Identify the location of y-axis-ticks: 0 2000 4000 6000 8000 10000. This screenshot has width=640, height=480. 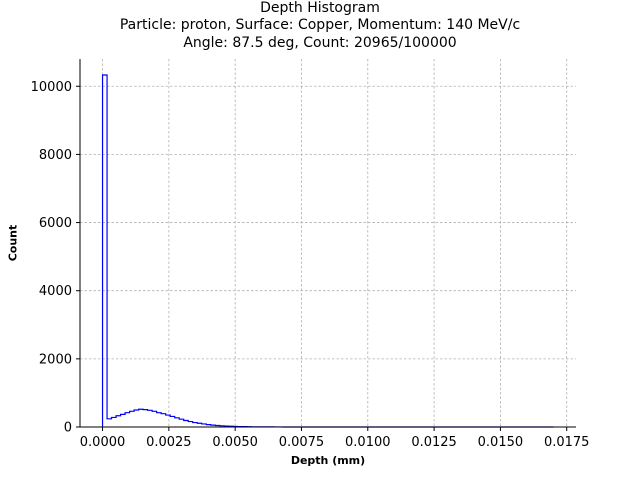
(55, 258).